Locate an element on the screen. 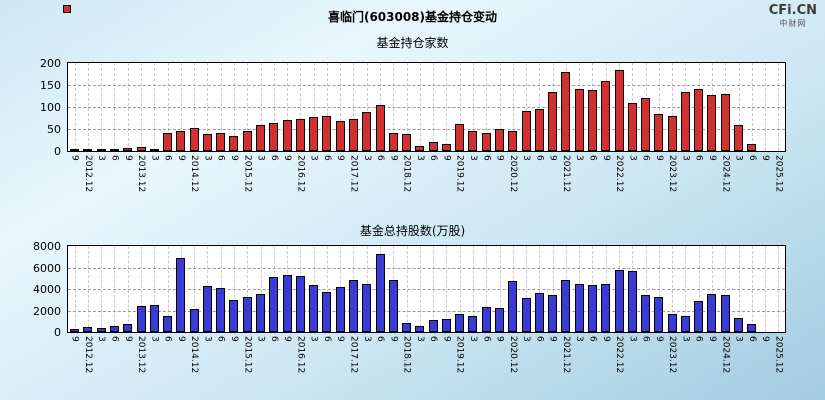  y-axis-tick-label: 100 is located at coordinates (50, 107).